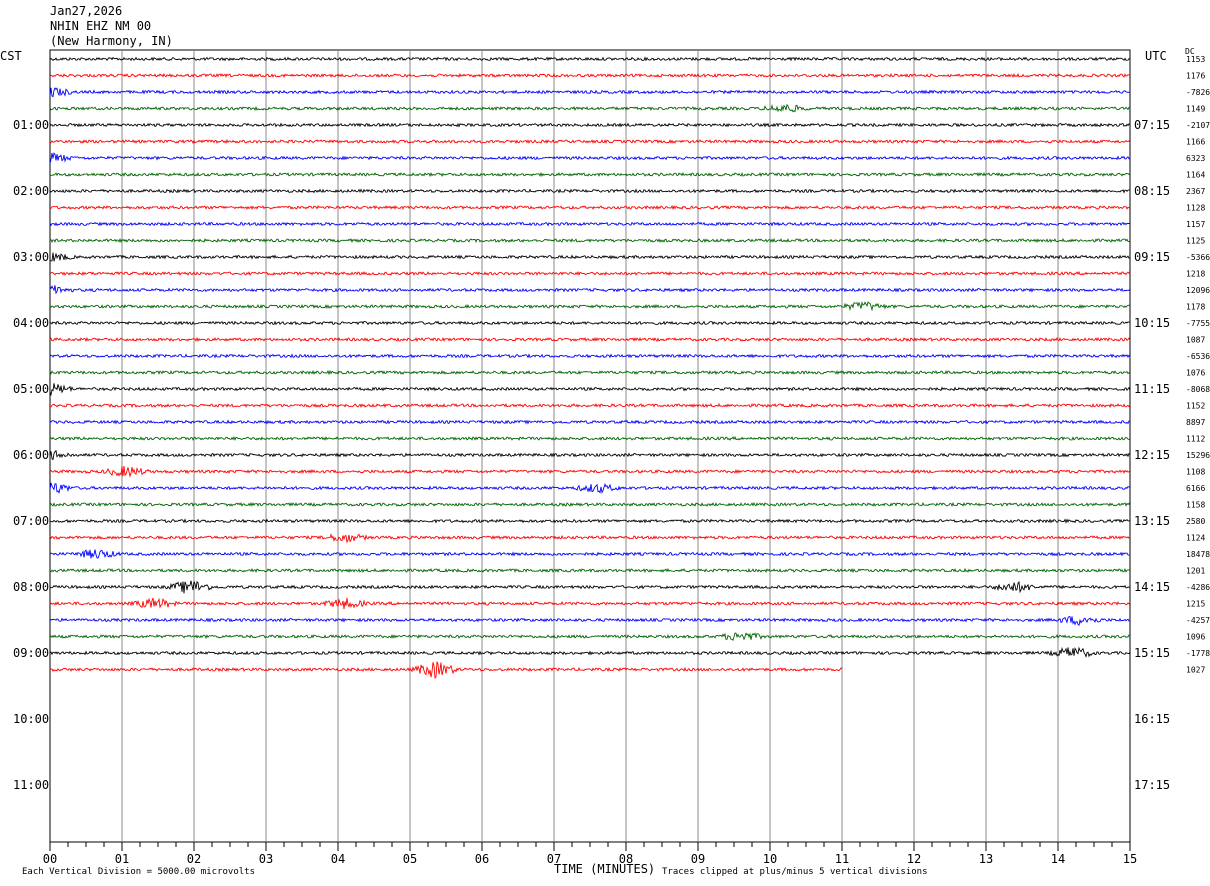 The width and height of the screenshot is (1210, 886). Describe the element at coordinates (1195, 175) in the screenshot. I see `dc-offset-label: 1164` at that location.